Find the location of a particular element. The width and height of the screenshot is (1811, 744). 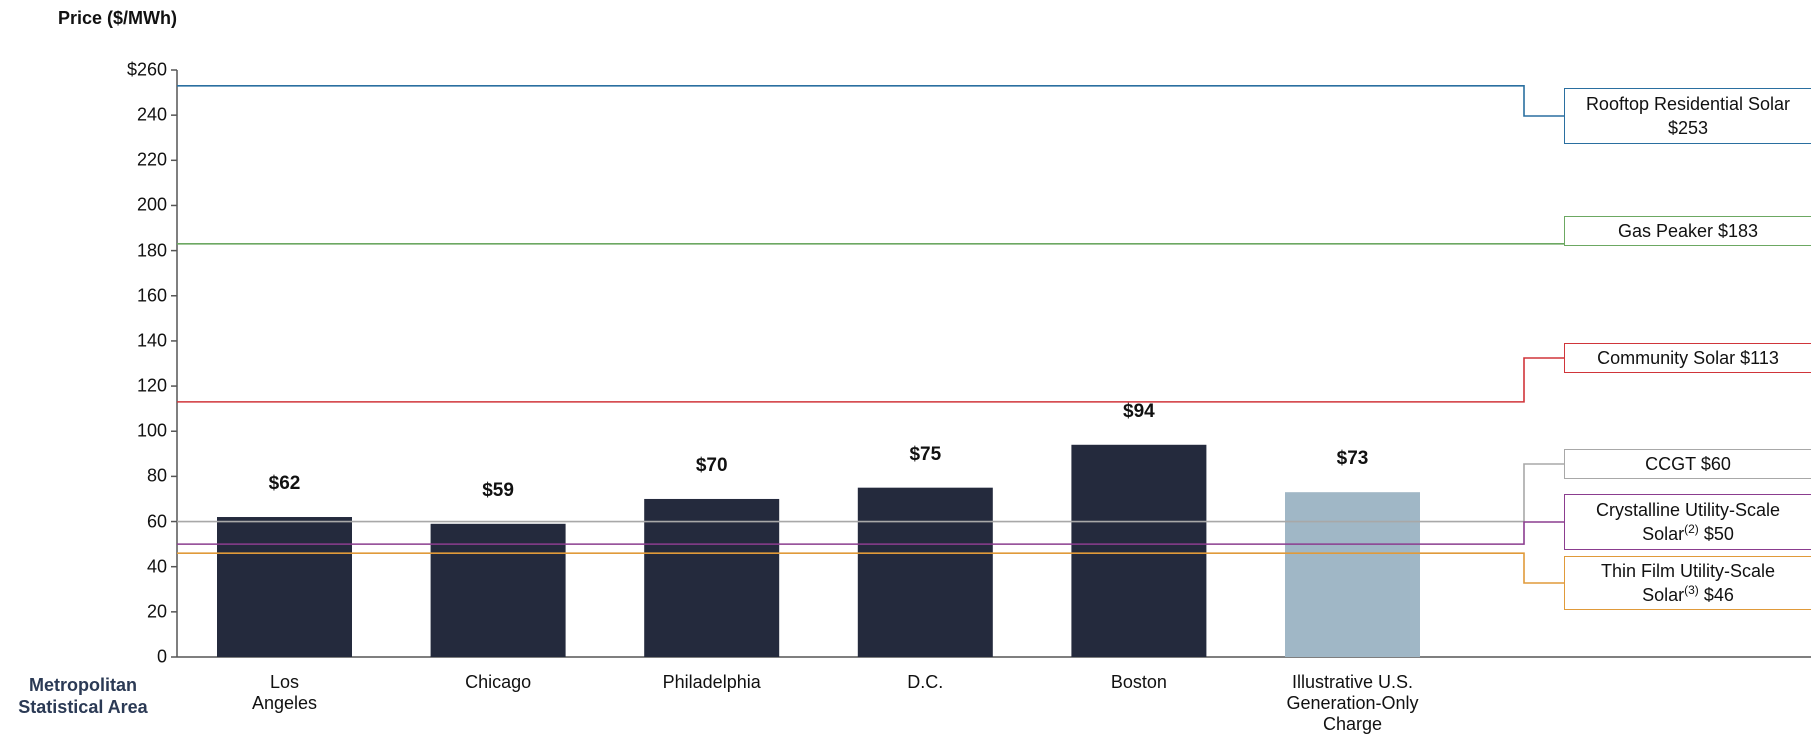

bar-value-label: $70 is located at coordinates (711, 465).